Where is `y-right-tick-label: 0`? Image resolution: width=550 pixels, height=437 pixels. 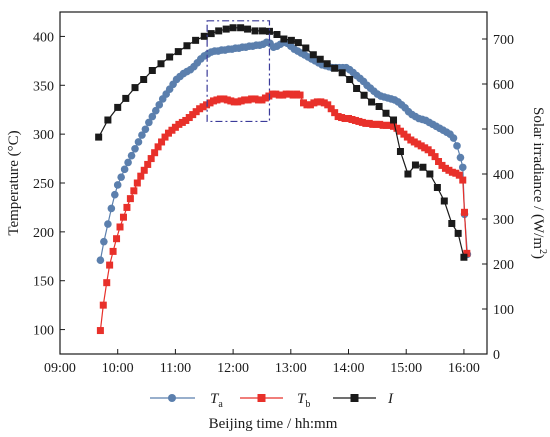
y-right-tick-label: 0 is located at coordinates (496, 355).